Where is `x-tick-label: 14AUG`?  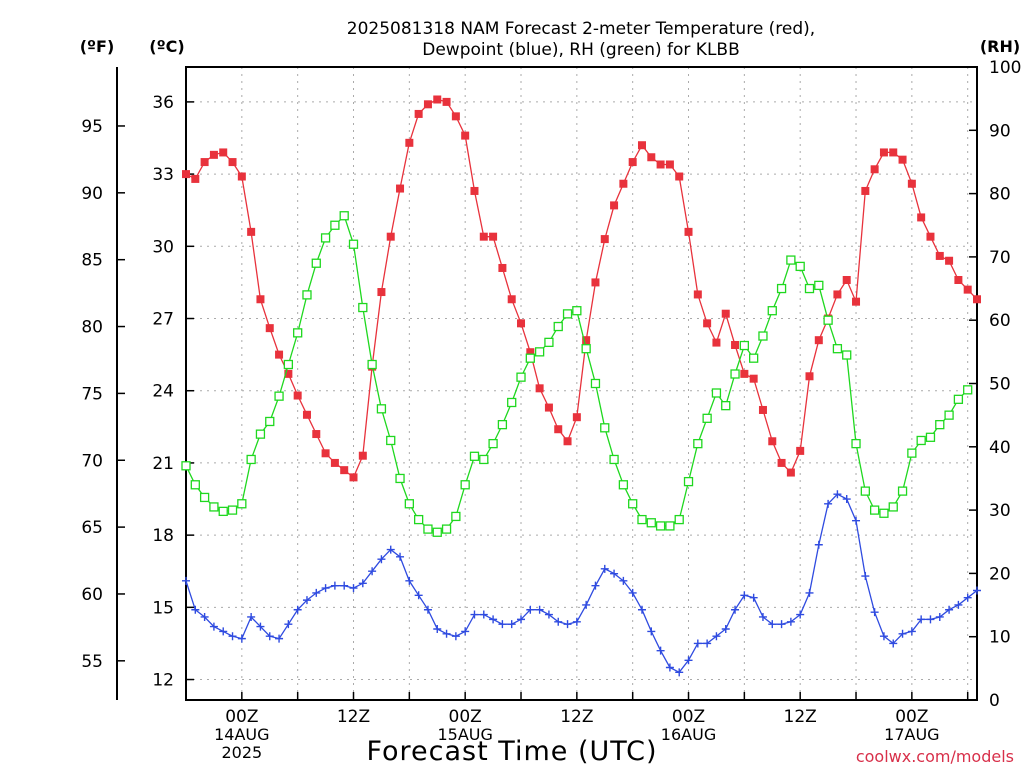 x-tick-label: 14AUG is located at coordinates (241, 734).